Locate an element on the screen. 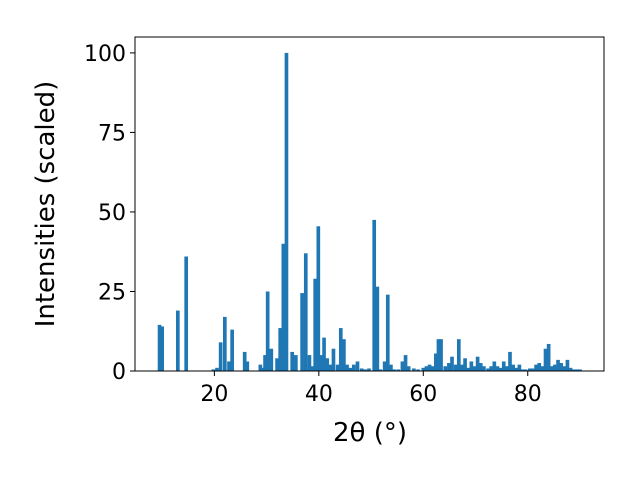 The height and width of the screenshot is (480, 640). x-tick-label: 80 is located at coordinates (528, 394).